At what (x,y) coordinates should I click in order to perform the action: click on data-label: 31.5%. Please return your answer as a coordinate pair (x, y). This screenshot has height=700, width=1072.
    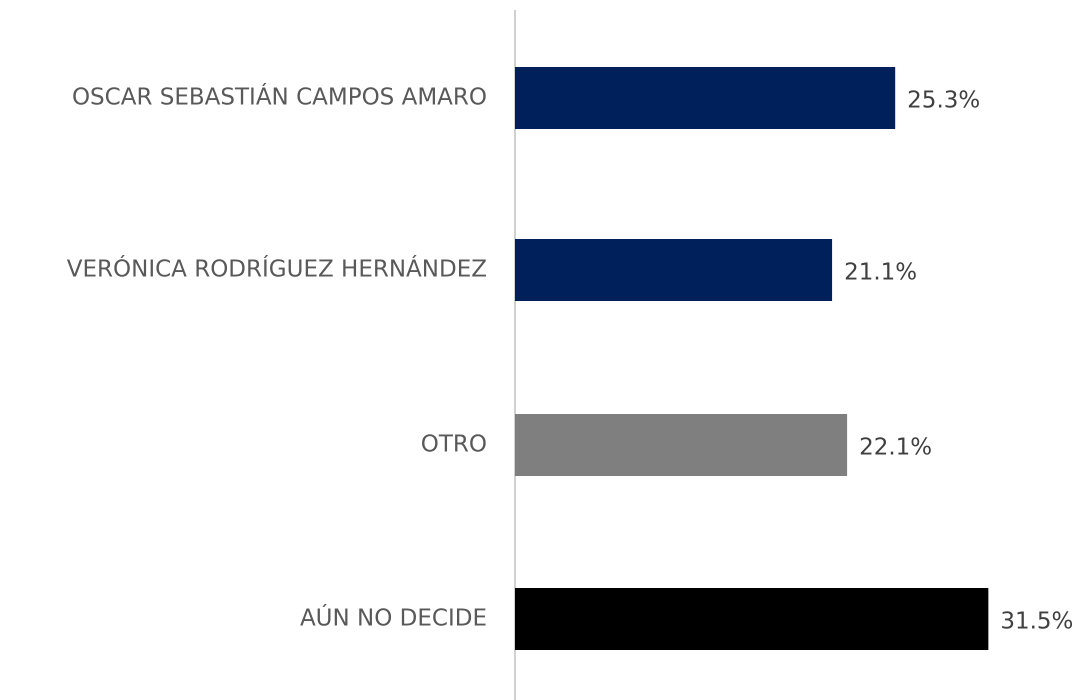
    Looking at the image, I should click on (1036, 622).